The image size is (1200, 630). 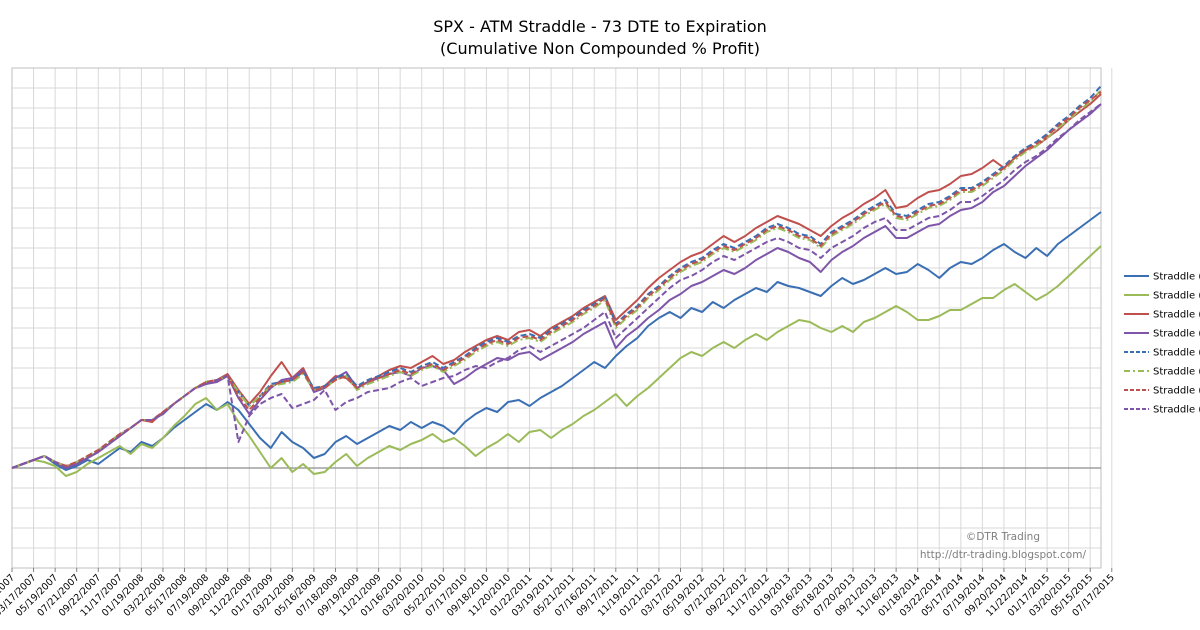 What do you see at coordinates (1176, 372) in the screenshot?
I see `legend-label-6: Straddle (1` at bounding box center [1176, 372].